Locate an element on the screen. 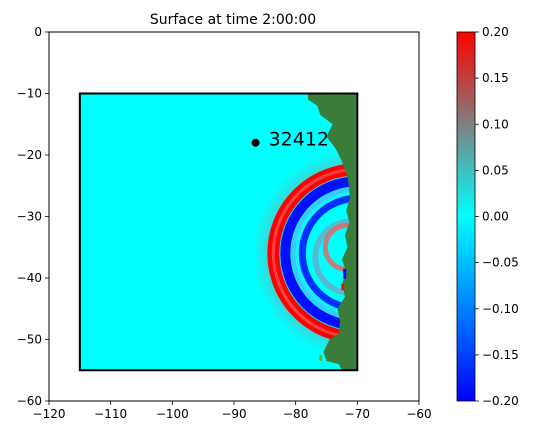 The width and height of the screenshot is (537, 435). x-axis: −120 −110 −100 −90 −80 −70 −60 is located at coordinates (232, 411).